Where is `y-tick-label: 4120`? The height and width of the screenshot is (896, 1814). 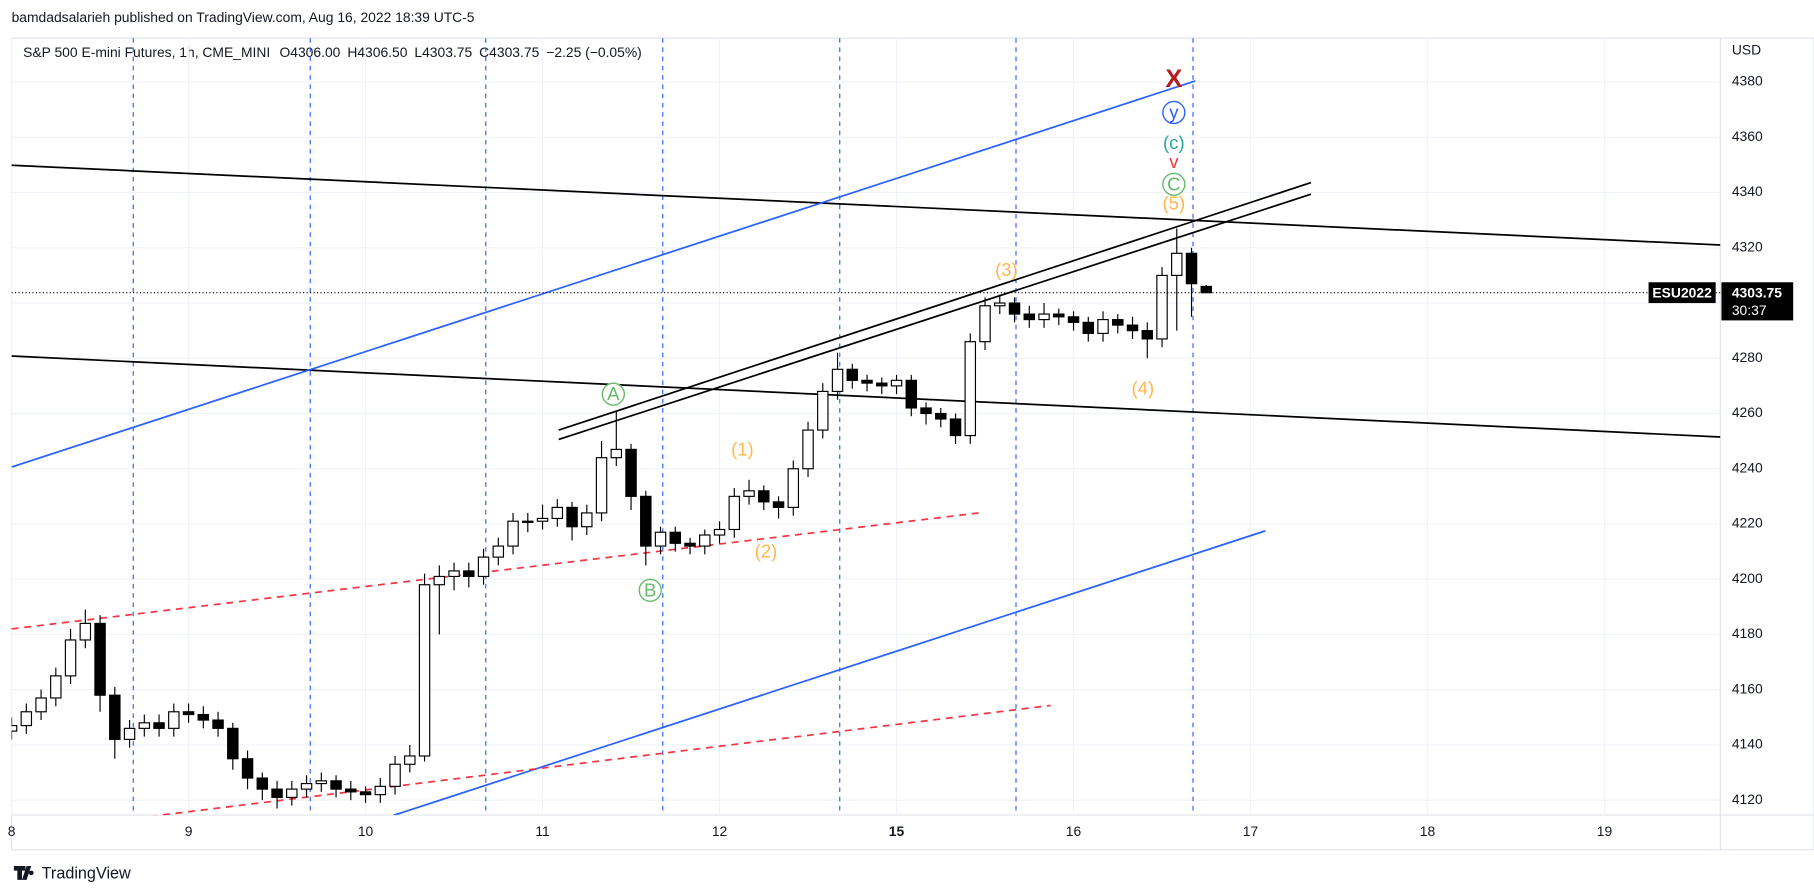
y-tick-label: 4120 is located at coordinates (1747, 799).